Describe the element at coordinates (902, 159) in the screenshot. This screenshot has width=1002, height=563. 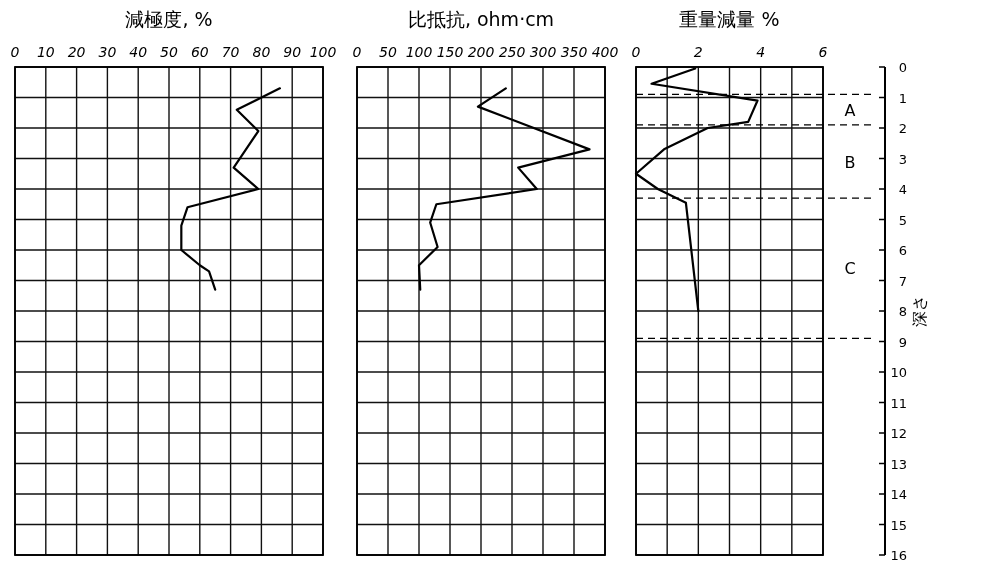
I see `y-tick-label: 3` at that location.